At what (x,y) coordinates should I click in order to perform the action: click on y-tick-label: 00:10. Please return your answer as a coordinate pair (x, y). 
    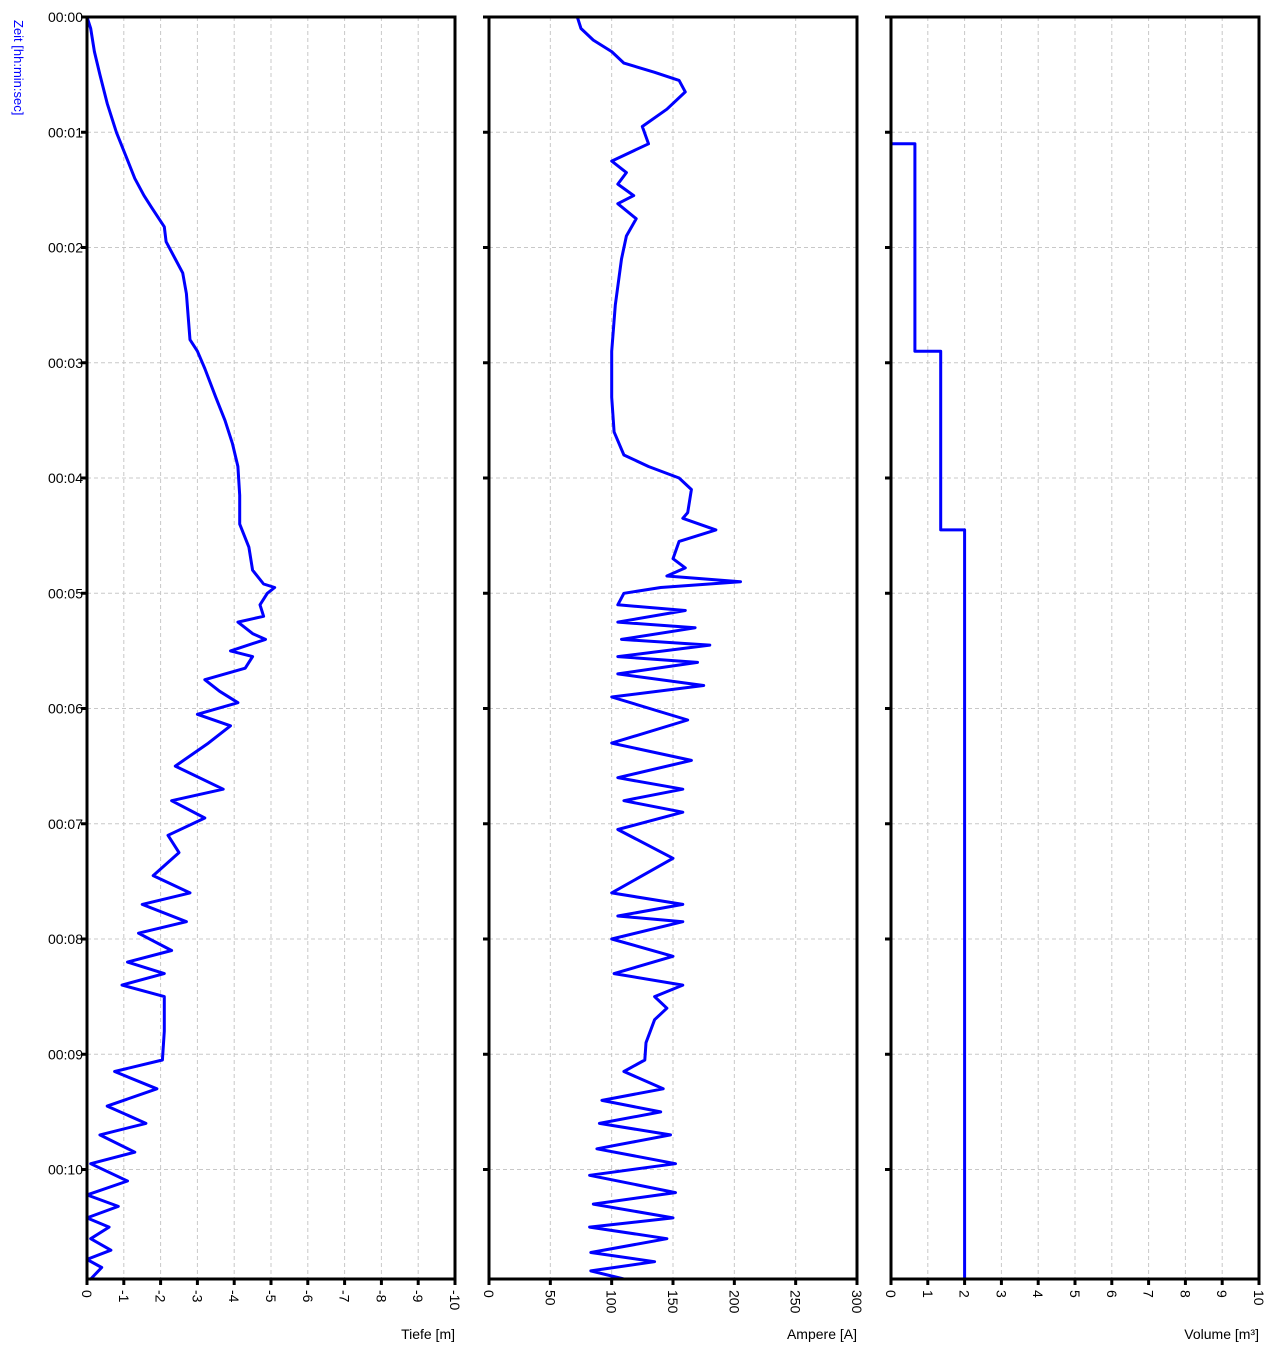
    Looking at the image, I should click on (65, 1170).